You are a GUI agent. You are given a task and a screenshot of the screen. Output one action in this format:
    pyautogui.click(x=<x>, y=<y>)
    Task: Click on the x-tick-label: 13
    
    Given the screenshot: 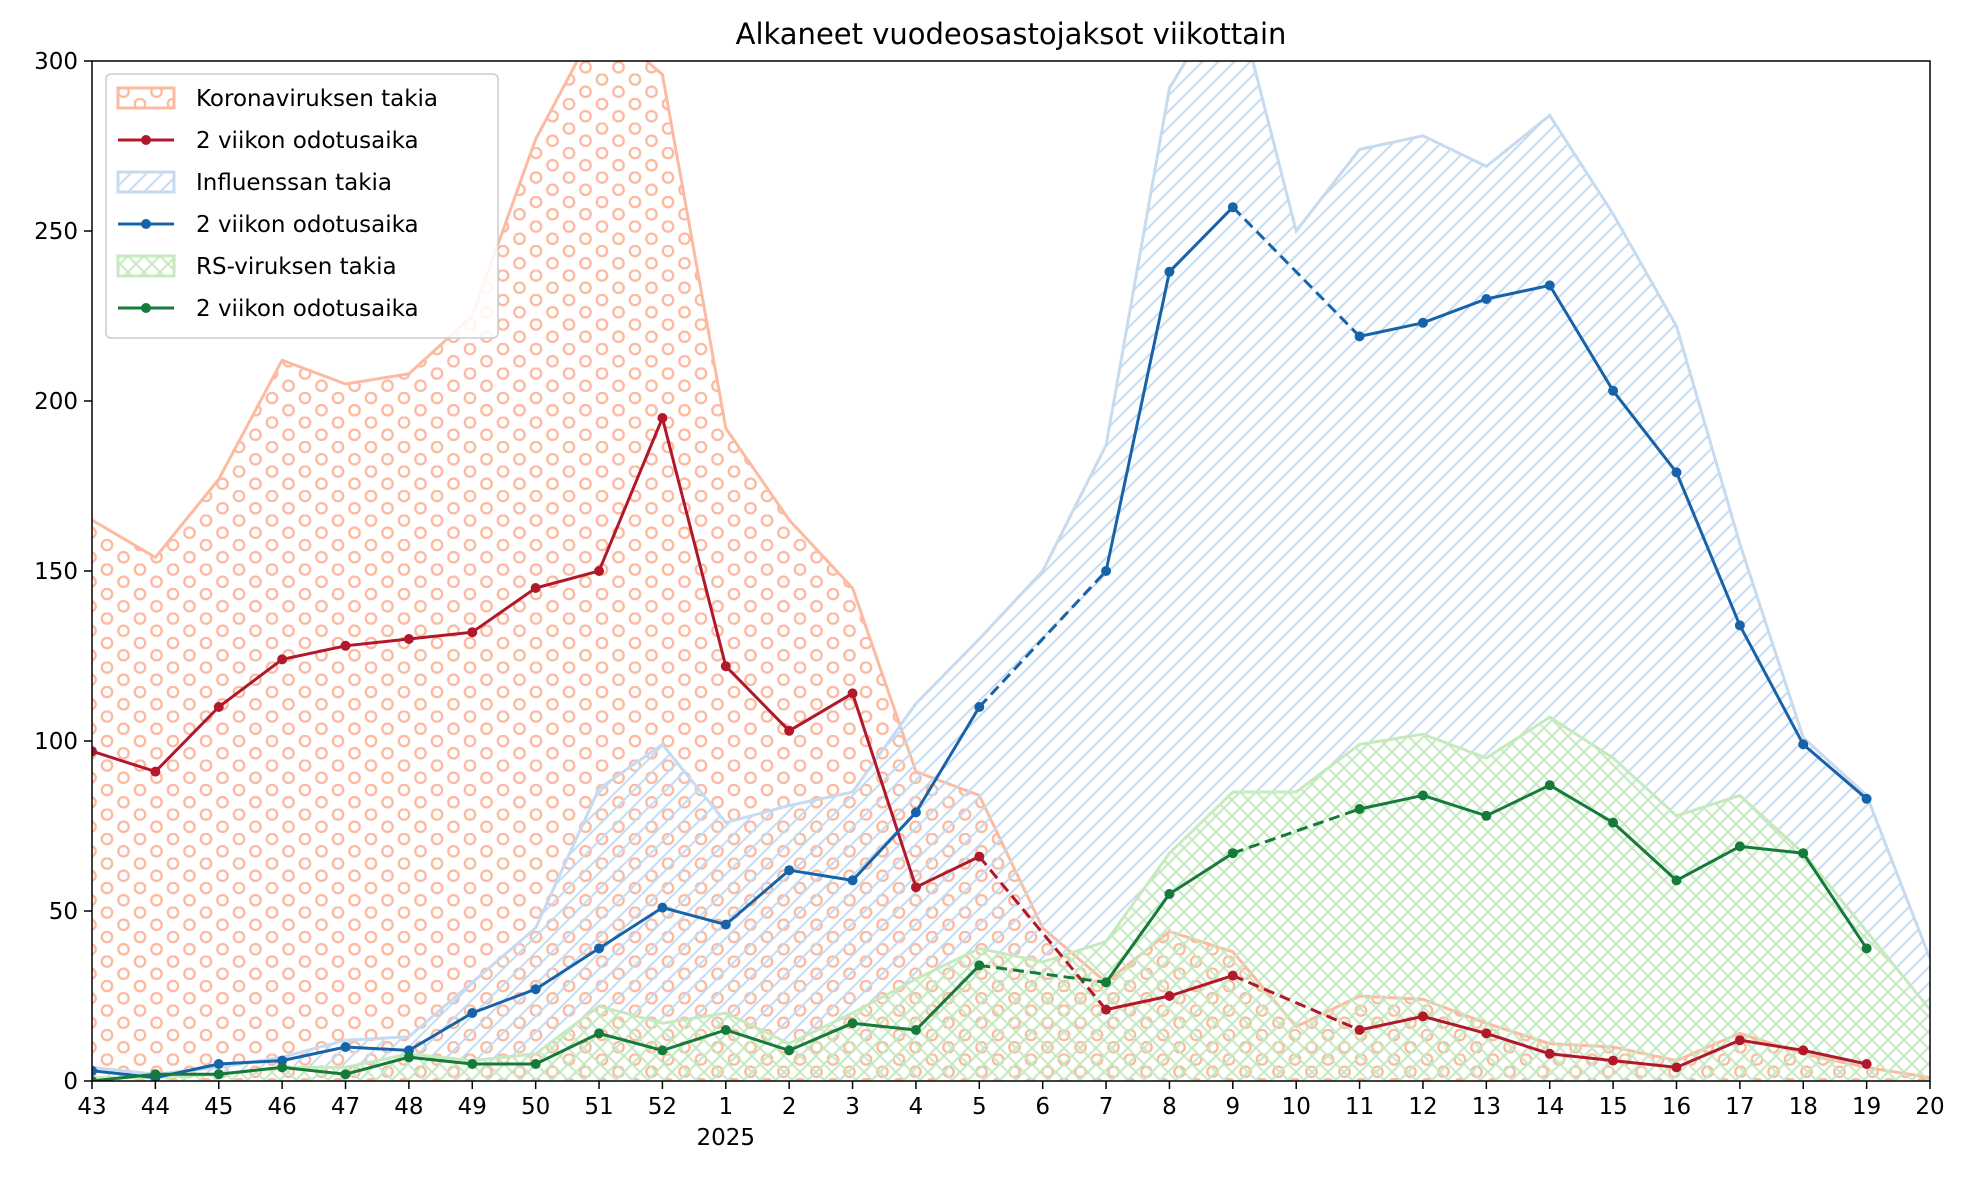 What is the action you would take?
    pyautogui.click(x=1486, y=1107)
    